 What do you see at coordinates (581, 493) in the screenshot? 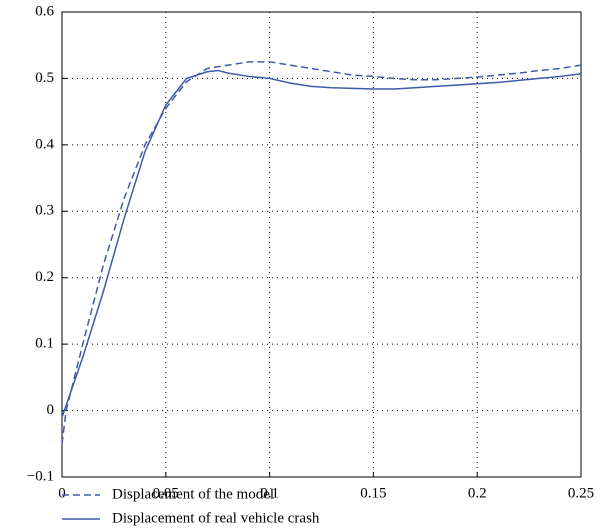
I see `x-tick-label: 0.25` at bounding box center [581, 493].